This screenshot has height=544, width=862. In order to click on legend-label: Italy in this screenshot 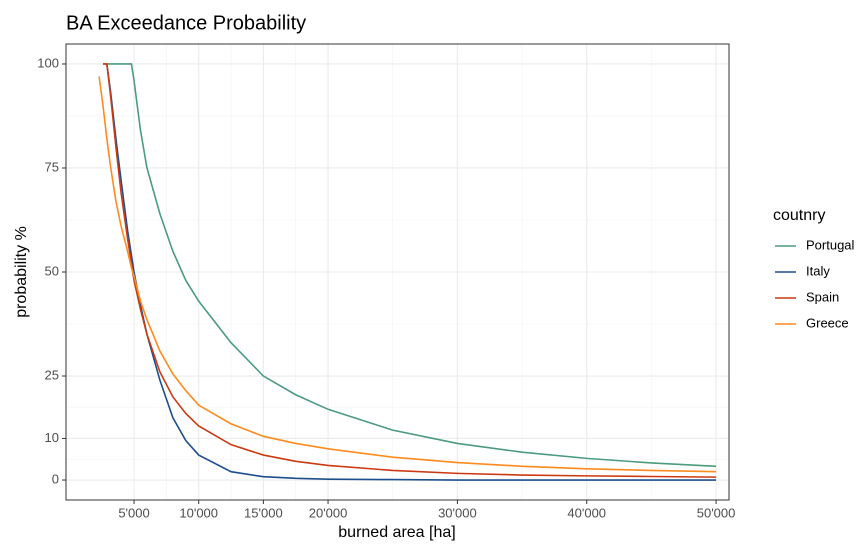, I will do `click(818, 270)`.